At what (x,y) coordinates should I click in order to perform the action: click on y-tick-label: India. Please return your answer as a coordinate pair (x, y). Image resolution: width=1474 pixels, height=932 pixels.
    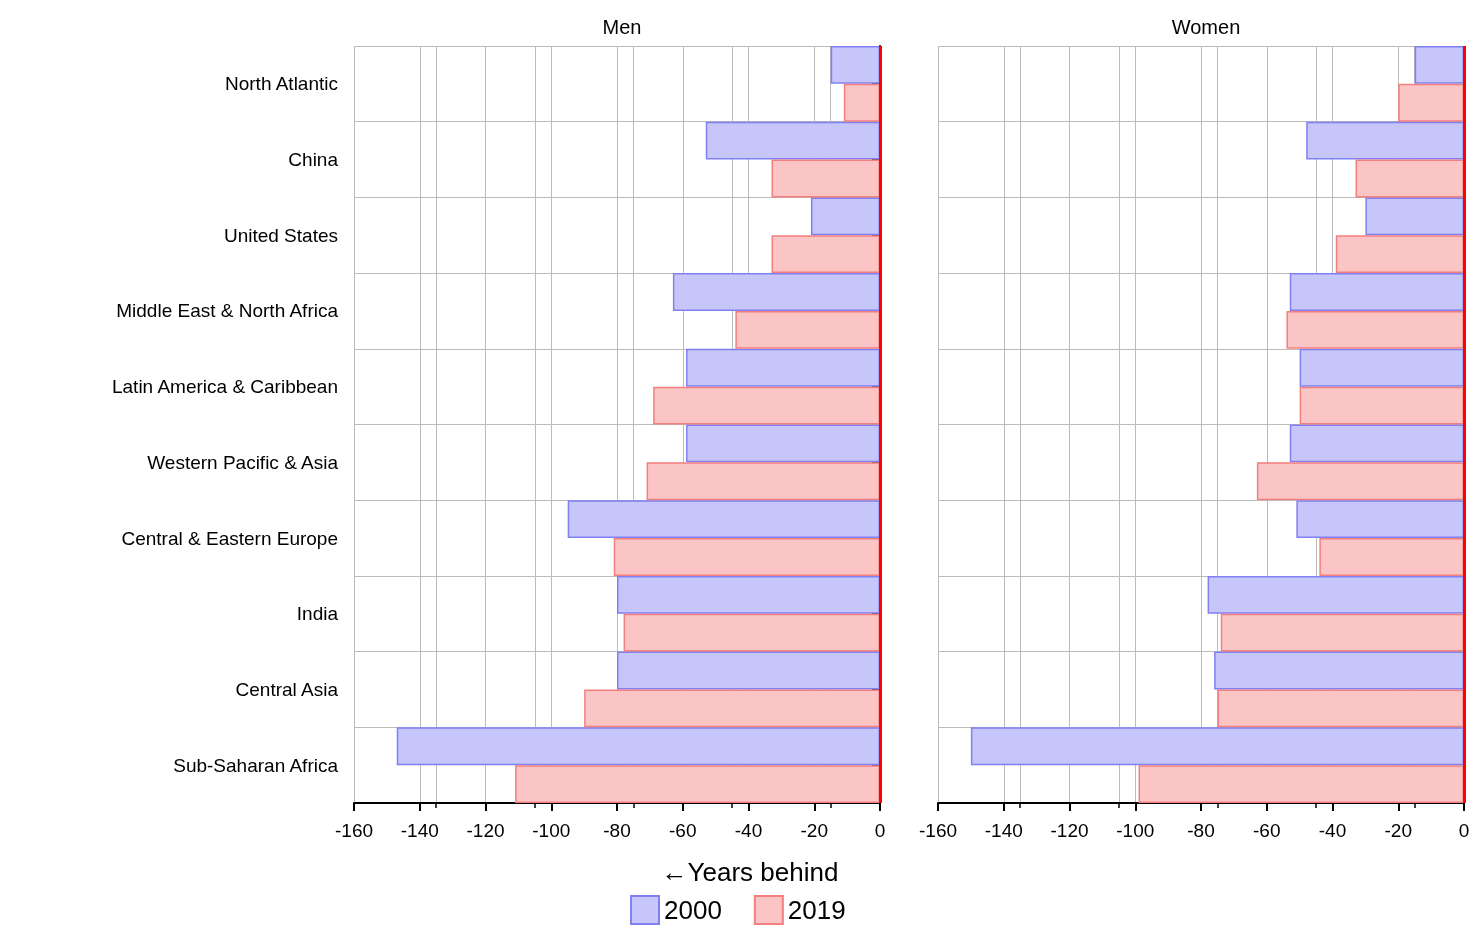
    Looking at the image, I should click on (317, 614).